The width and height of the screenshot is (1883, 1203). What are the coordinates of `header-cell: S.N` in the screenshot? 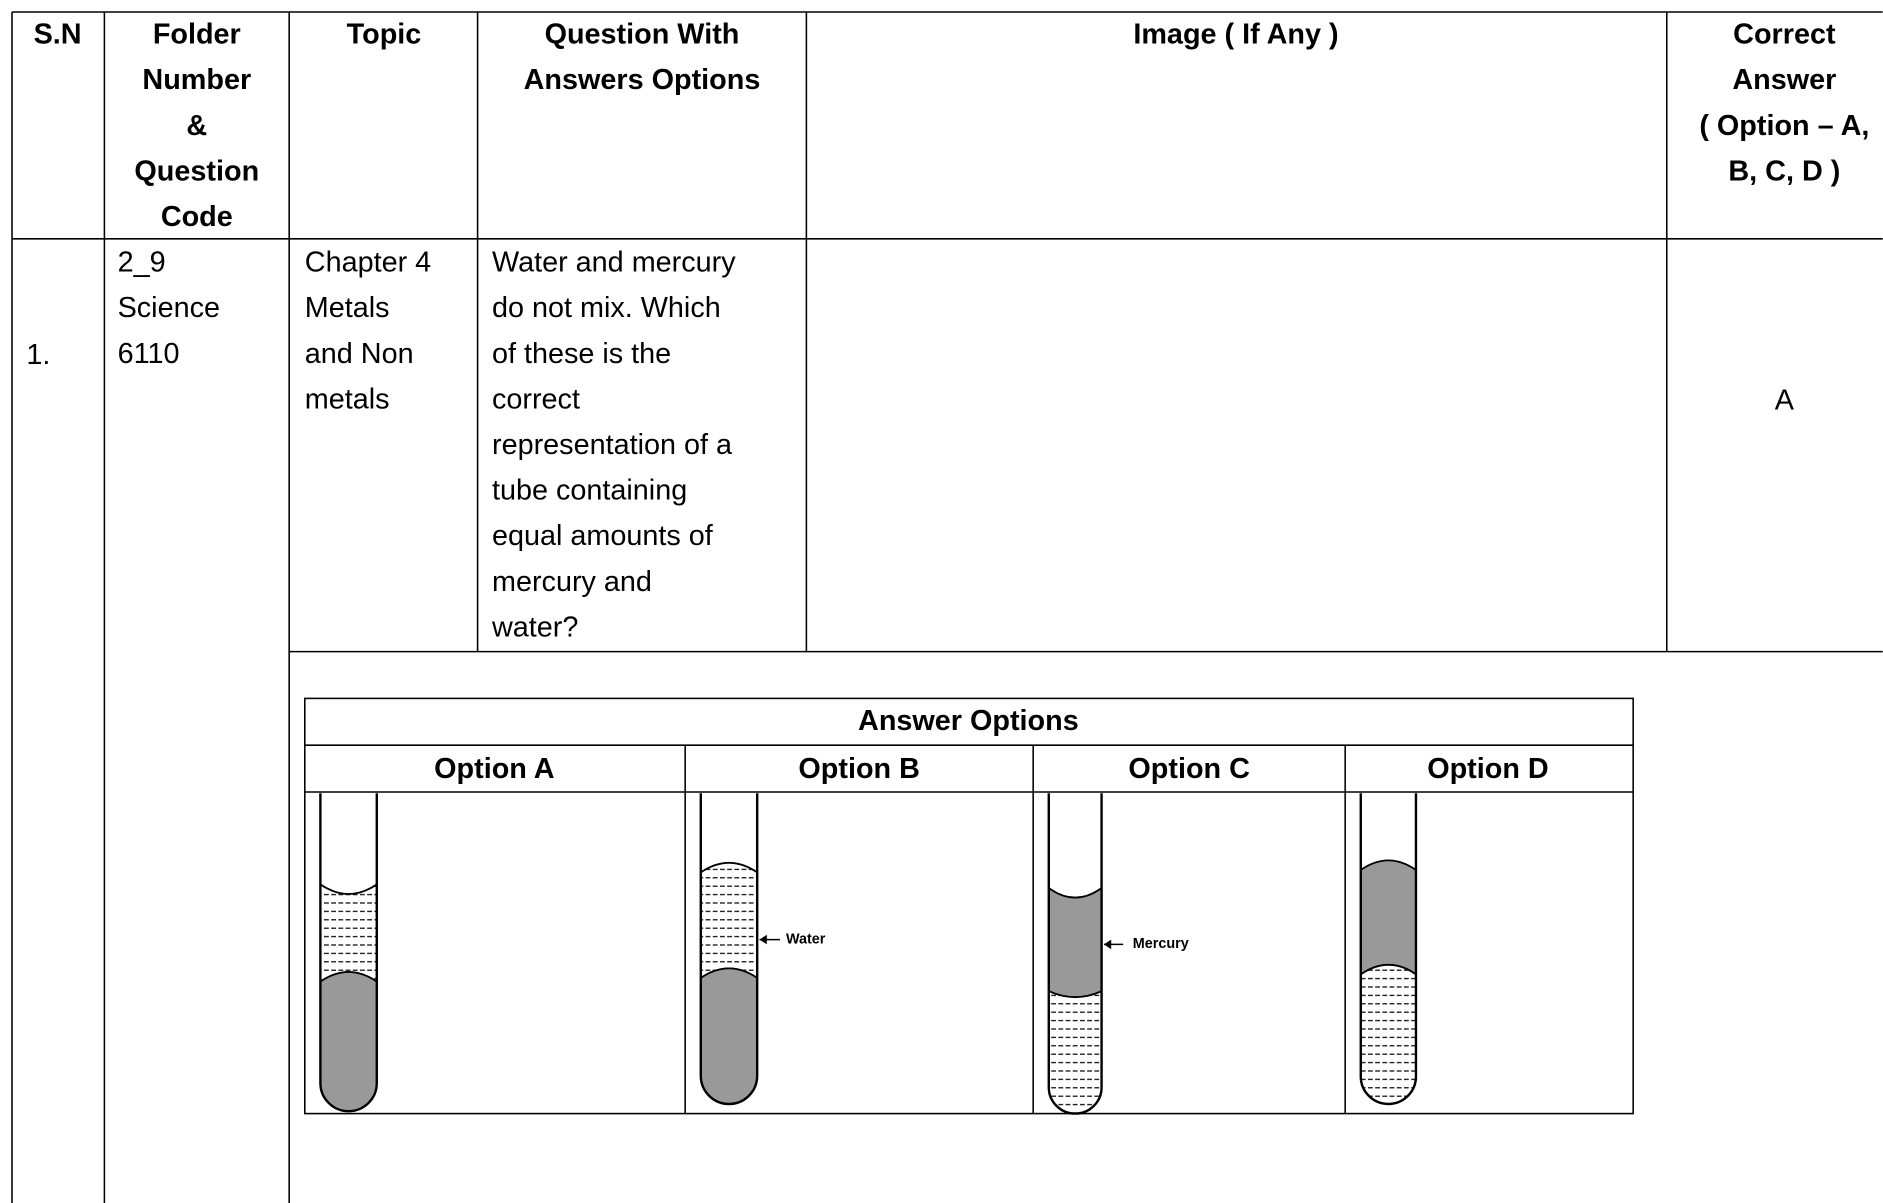 It's located at (58, 35).